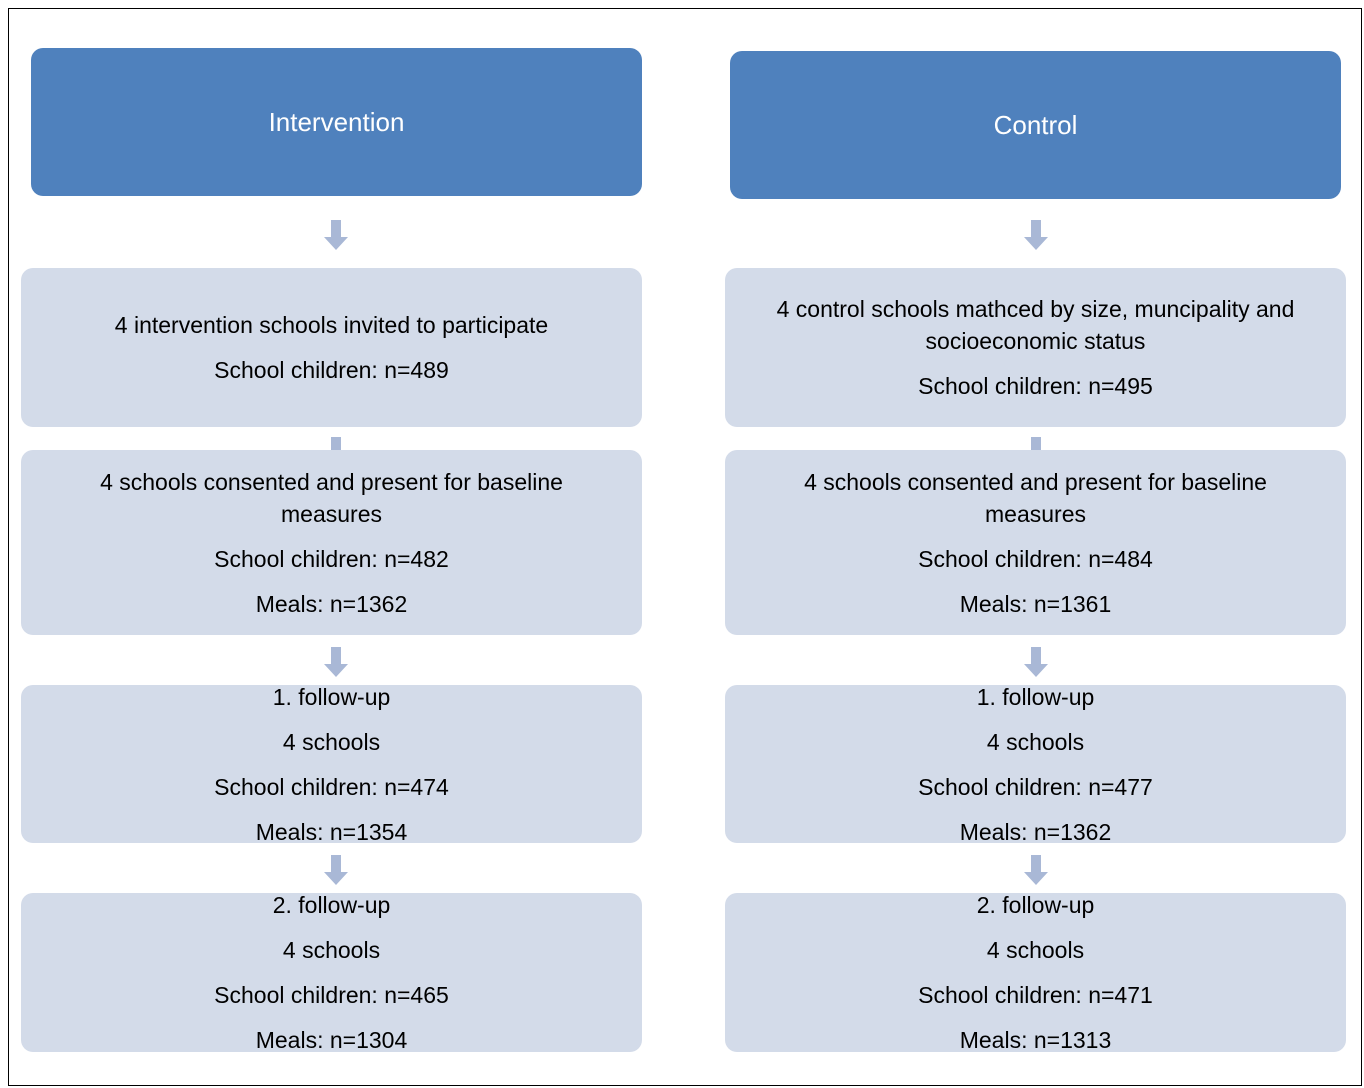 The height and width of the screenshot is (1088, 1364). I want to click on step-text: School children: n=482, so click(331, 558).